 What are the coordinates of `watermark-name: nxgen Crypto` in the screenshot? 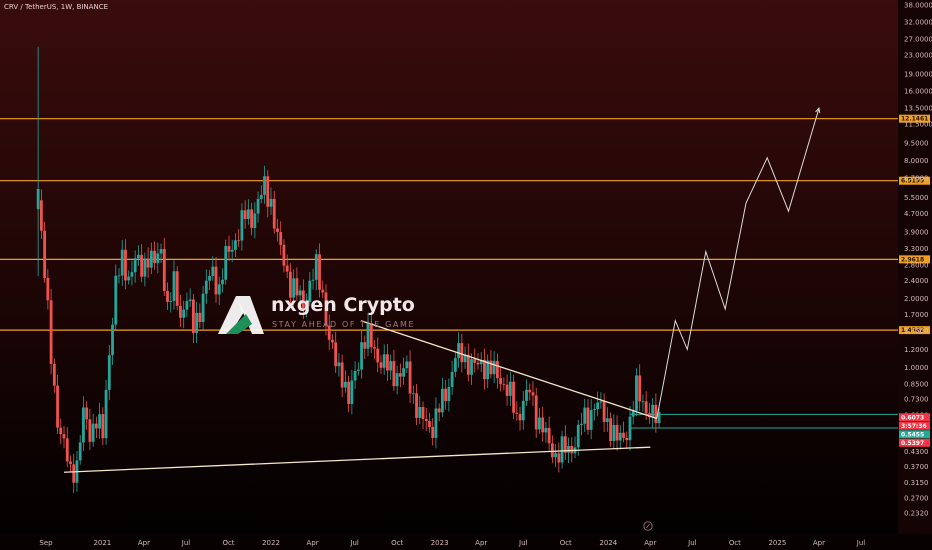 It's located at (343, 305).